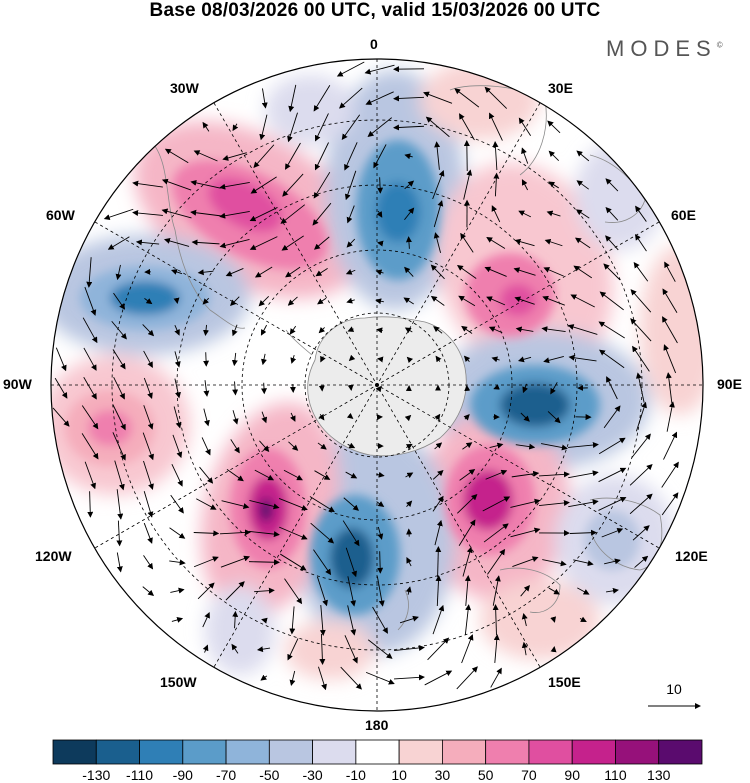 This screenshot has height=783, width=750. Describe the element at coordinates (560, 88) in the screenshot. I see `lon-label-30e: 30E` at that location.